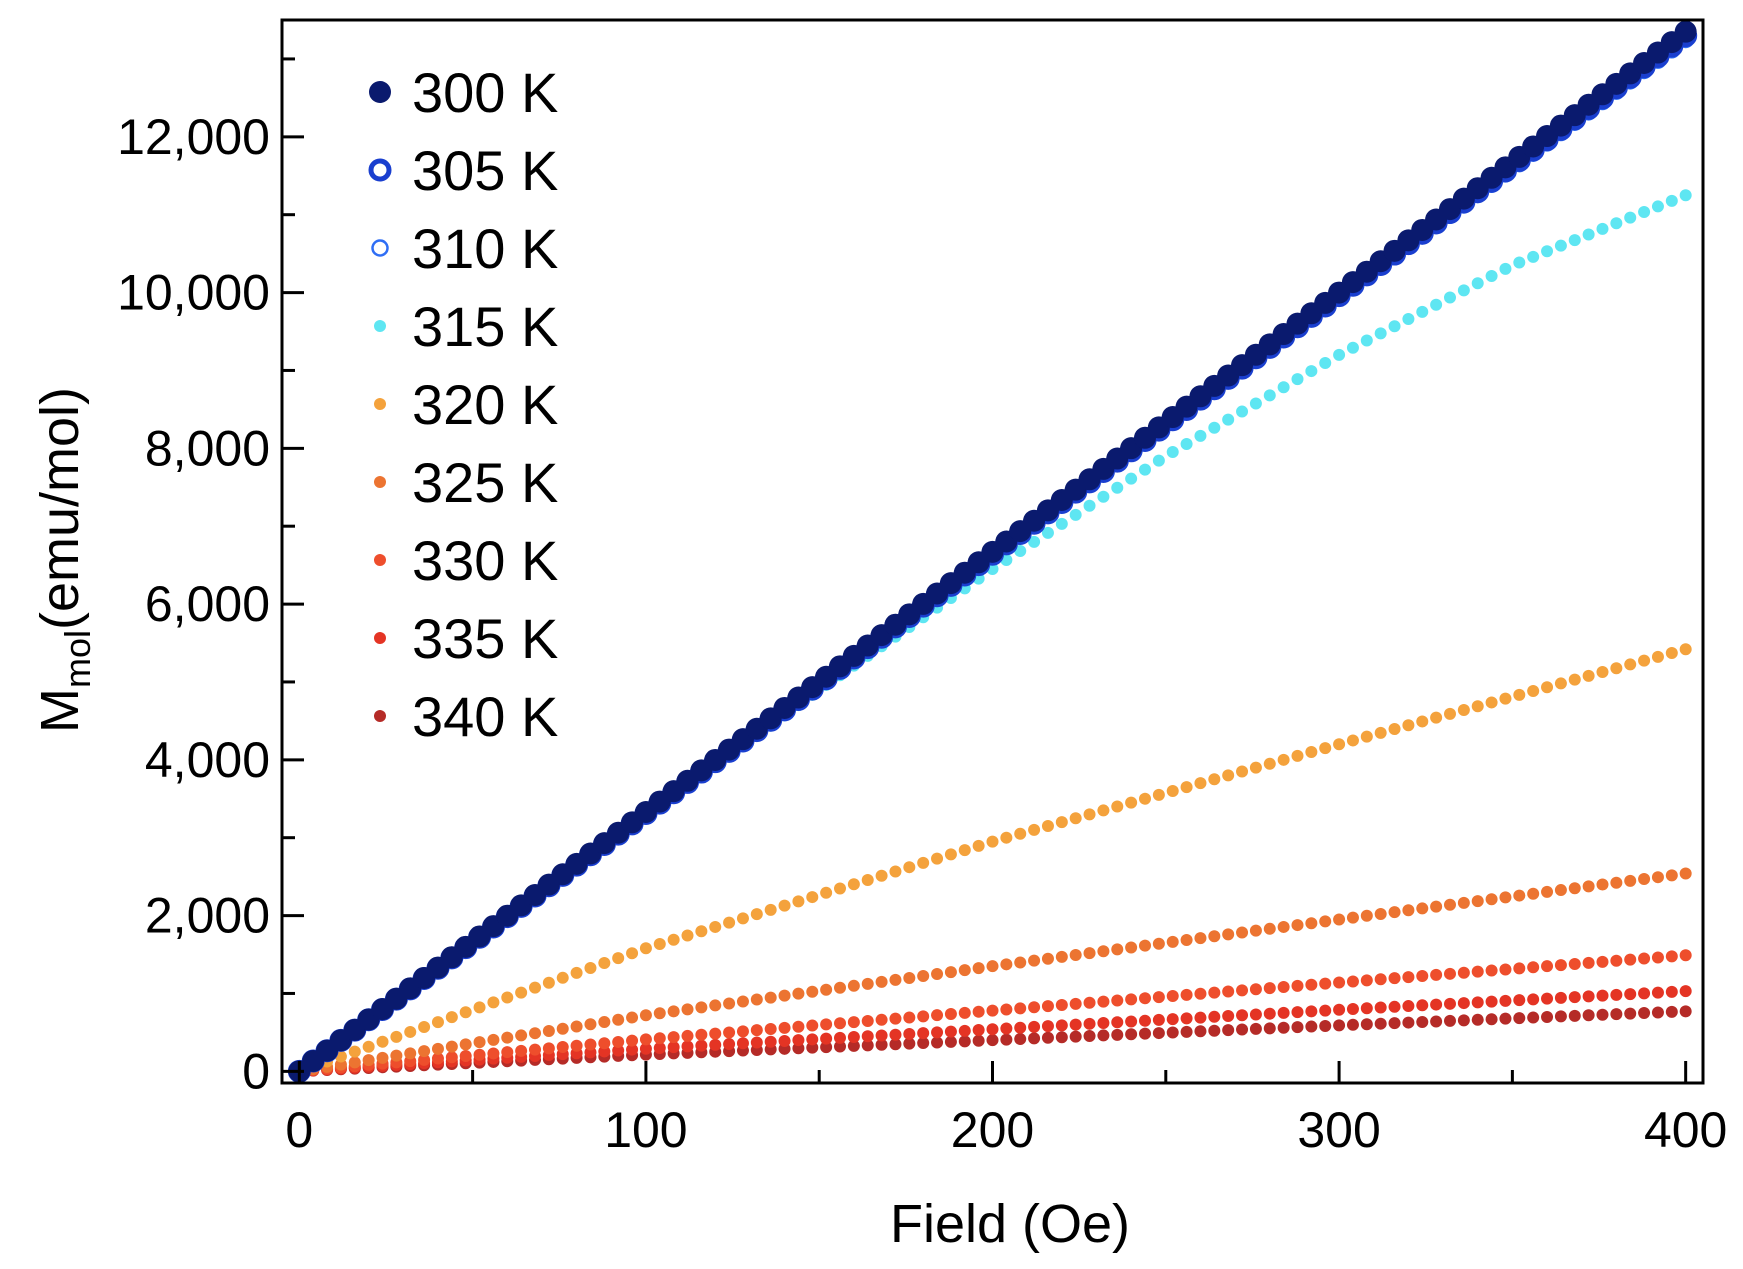 This screenshot has width=1743, height=1269. I want to click on legend-marker, so click(380, 482).